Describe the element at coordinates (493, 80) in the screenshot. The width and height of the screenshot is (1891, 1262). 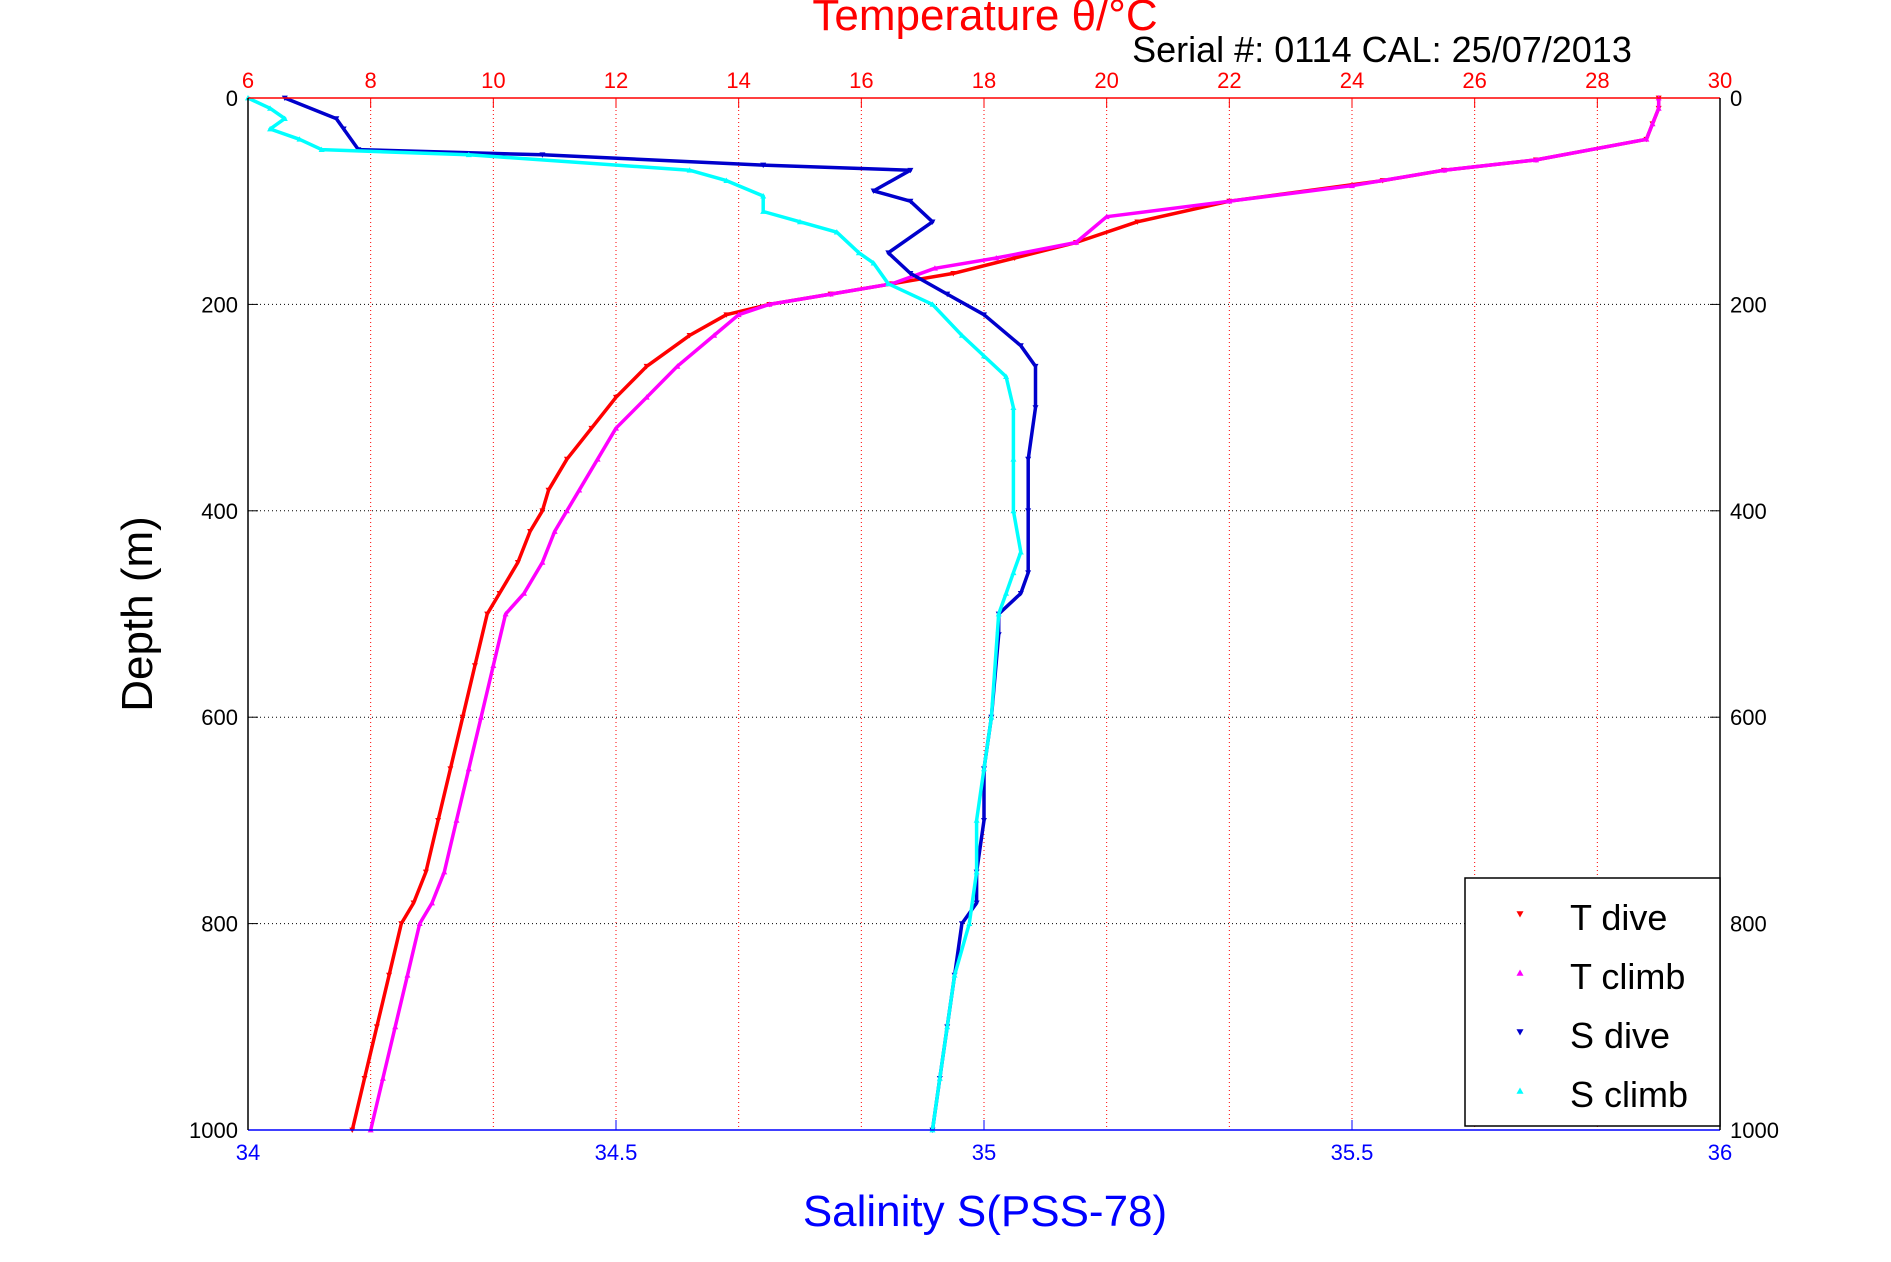
I see `x-top-tick-label: 10` at that location.